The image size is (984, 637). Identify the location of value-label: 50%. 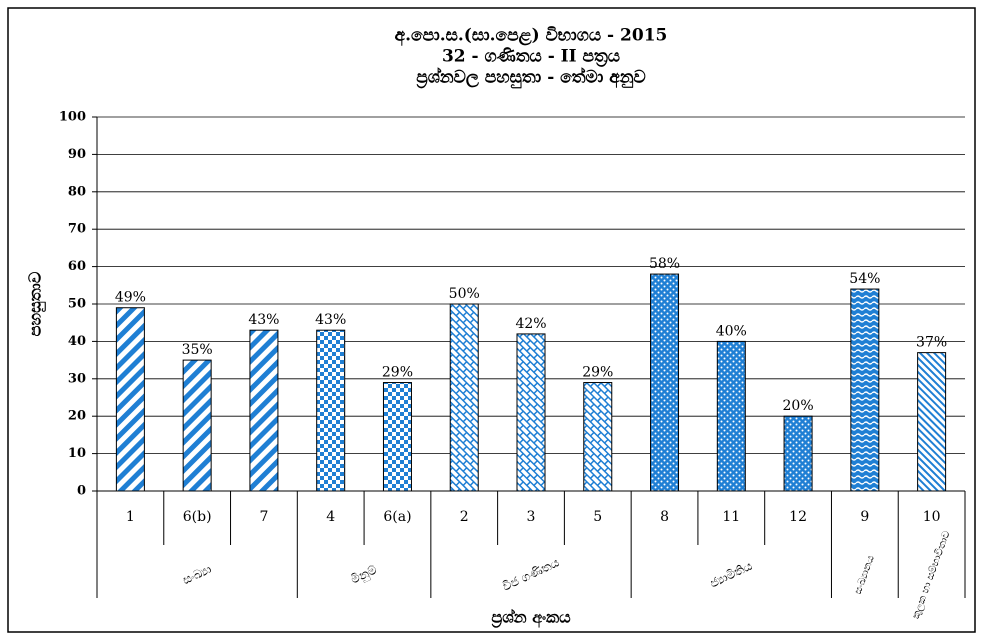
(464, 294).